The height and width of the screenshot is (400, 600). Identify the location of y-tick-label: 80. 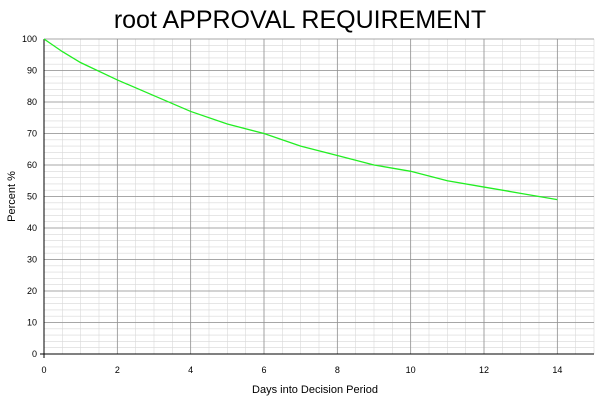
(32, 102).